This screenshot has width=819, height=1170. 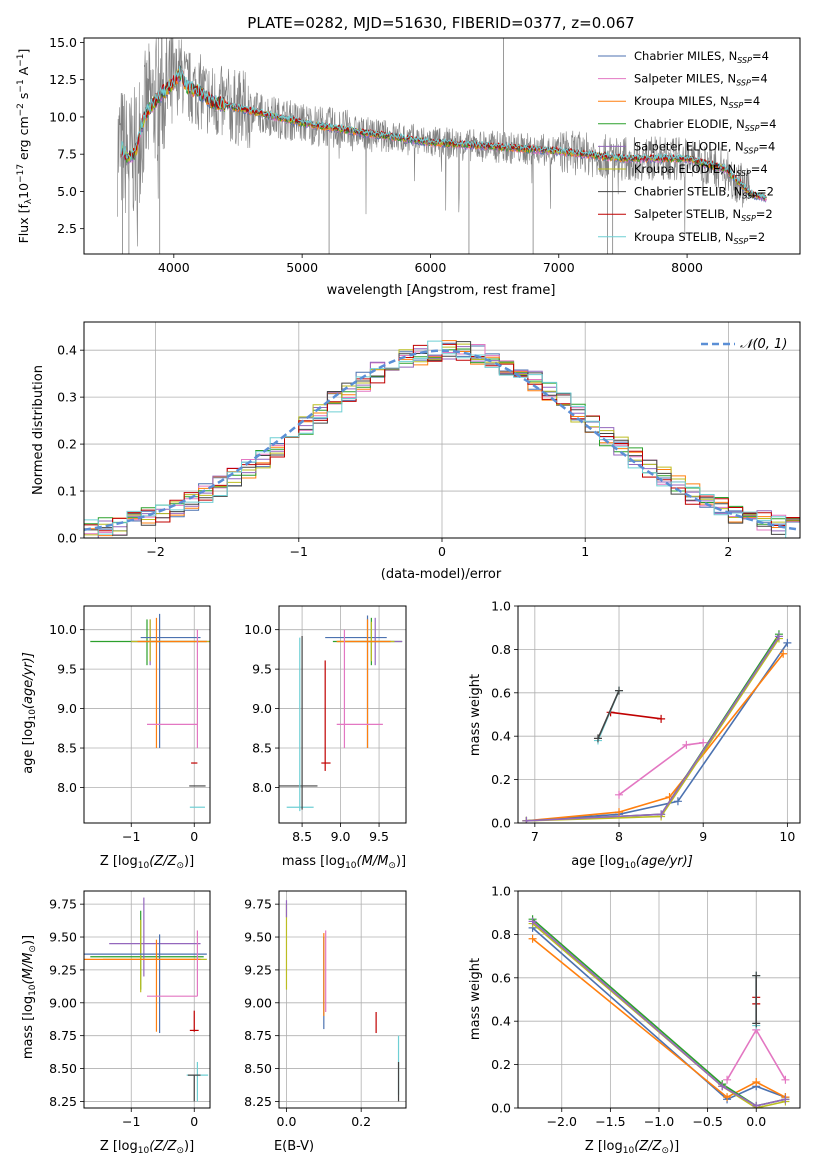 I want to click on age-vs-mass-ytick-label: 10.0, so click(x=258, y=629).